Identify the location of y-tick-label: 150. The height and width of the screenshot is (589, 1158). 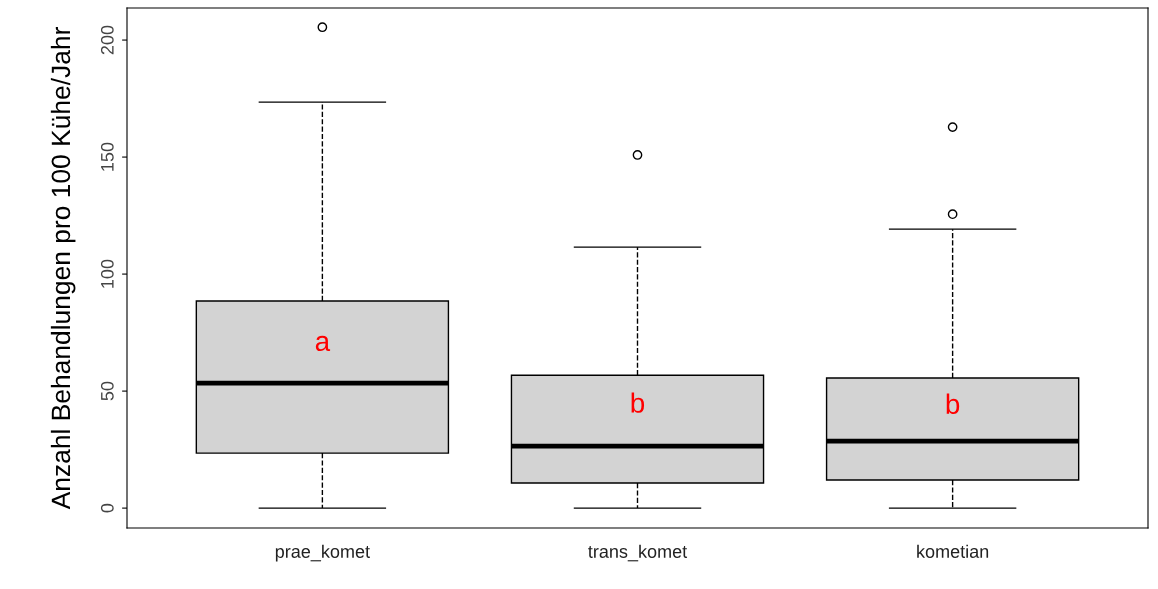
(107, 156).